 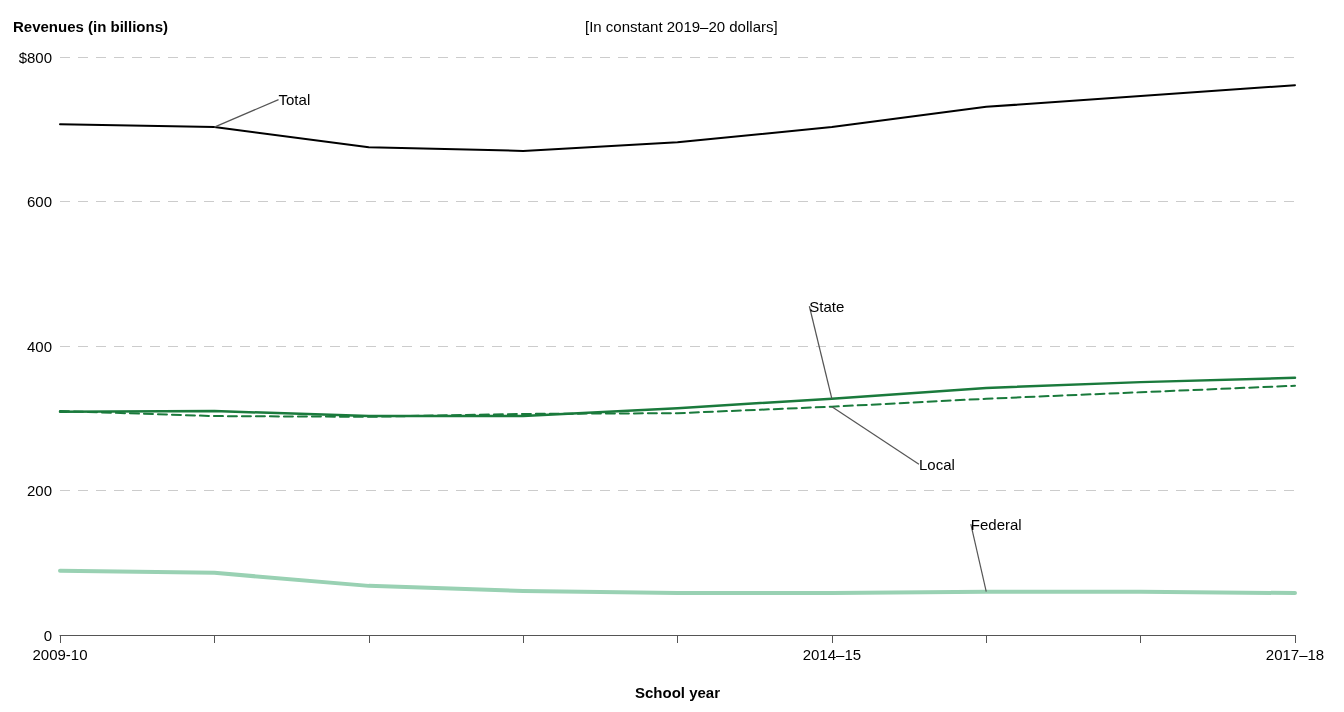 What do you see at coordinates (39, 490) in the screenshot?
I see `y-tick-label: 200` at bounding box center [39, 490].